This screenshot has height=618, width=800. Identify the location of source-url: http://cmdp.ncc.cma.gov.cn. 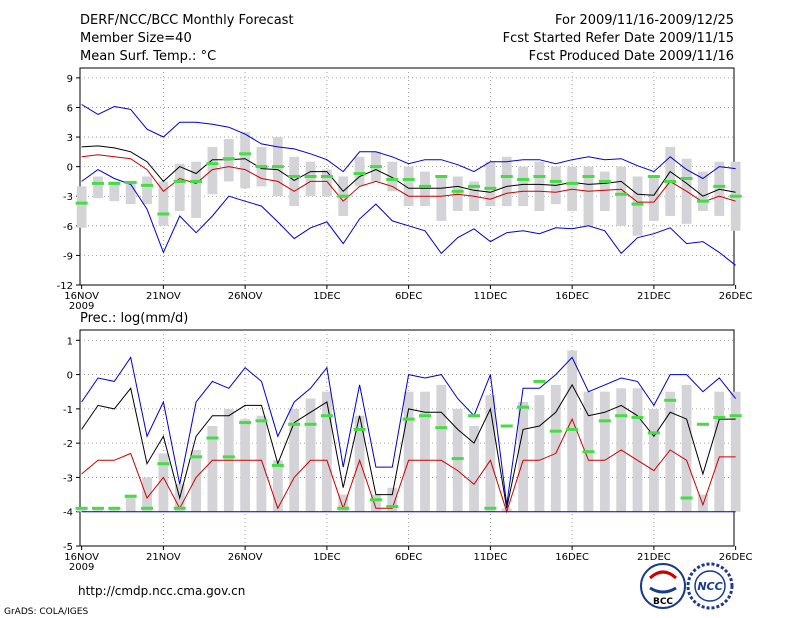
(161, 591).